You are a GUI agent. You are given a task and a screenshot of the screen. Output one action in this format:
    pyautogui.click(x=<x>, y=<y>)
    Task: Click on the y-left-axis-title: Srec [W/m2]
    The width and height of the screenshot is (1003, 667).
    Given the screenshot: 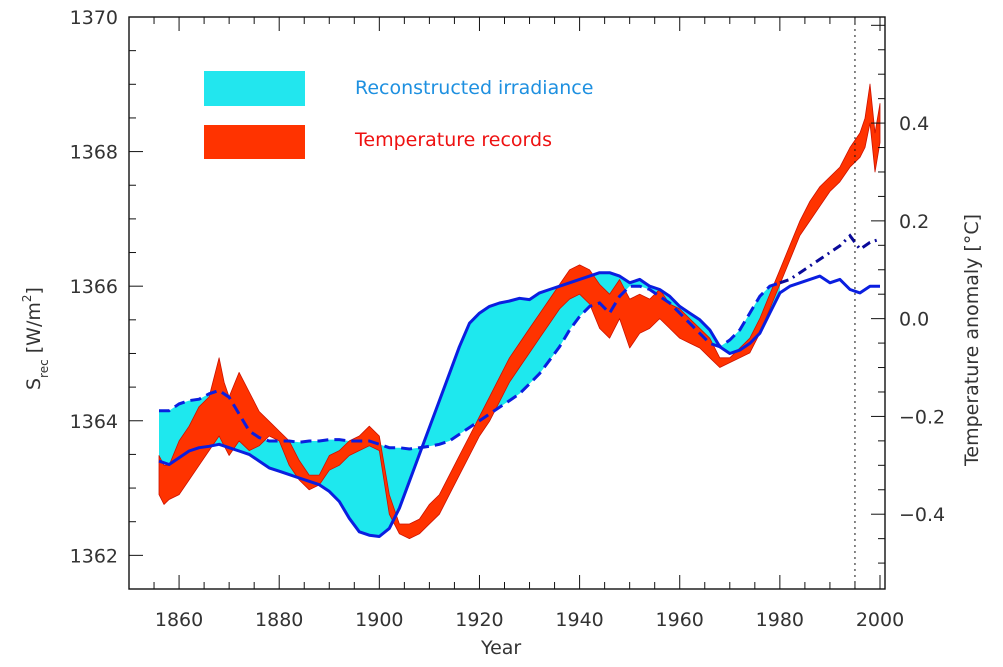 What is the action you would take?
    pyautogui.click(x=35, y=338)
    